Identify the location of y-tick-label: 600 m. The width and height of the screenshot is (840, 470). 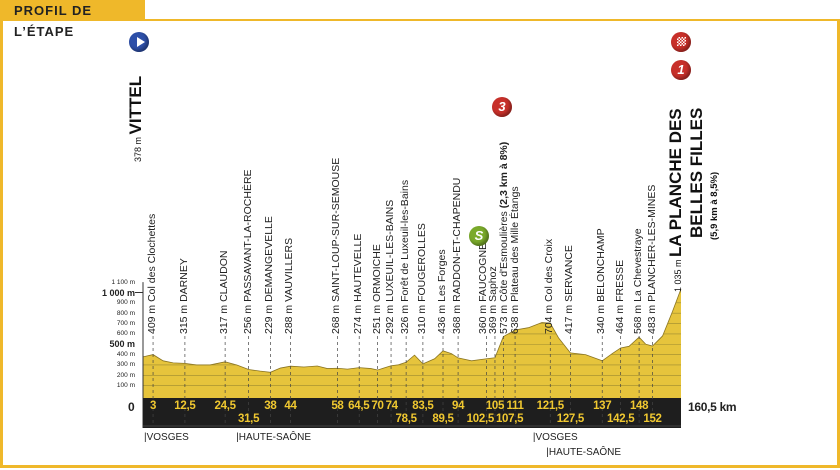
(125, 334).